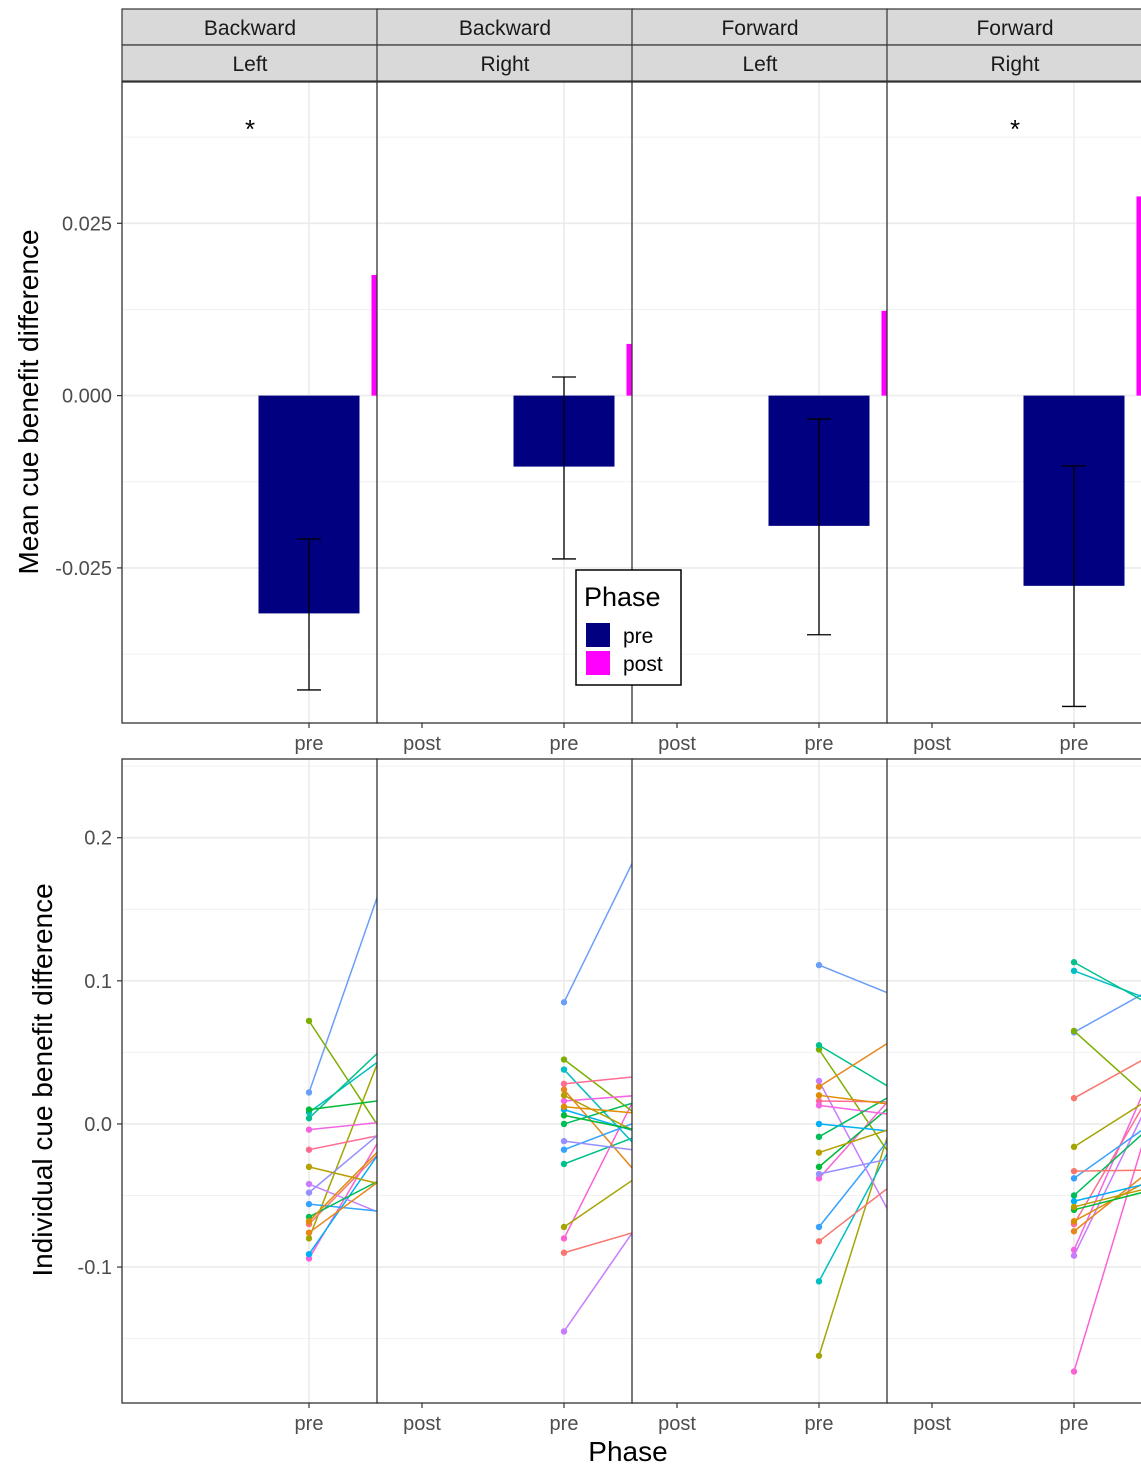 The image size is (1141, 1468). I want to click on top-3-panel: *, so click(1013, 402).